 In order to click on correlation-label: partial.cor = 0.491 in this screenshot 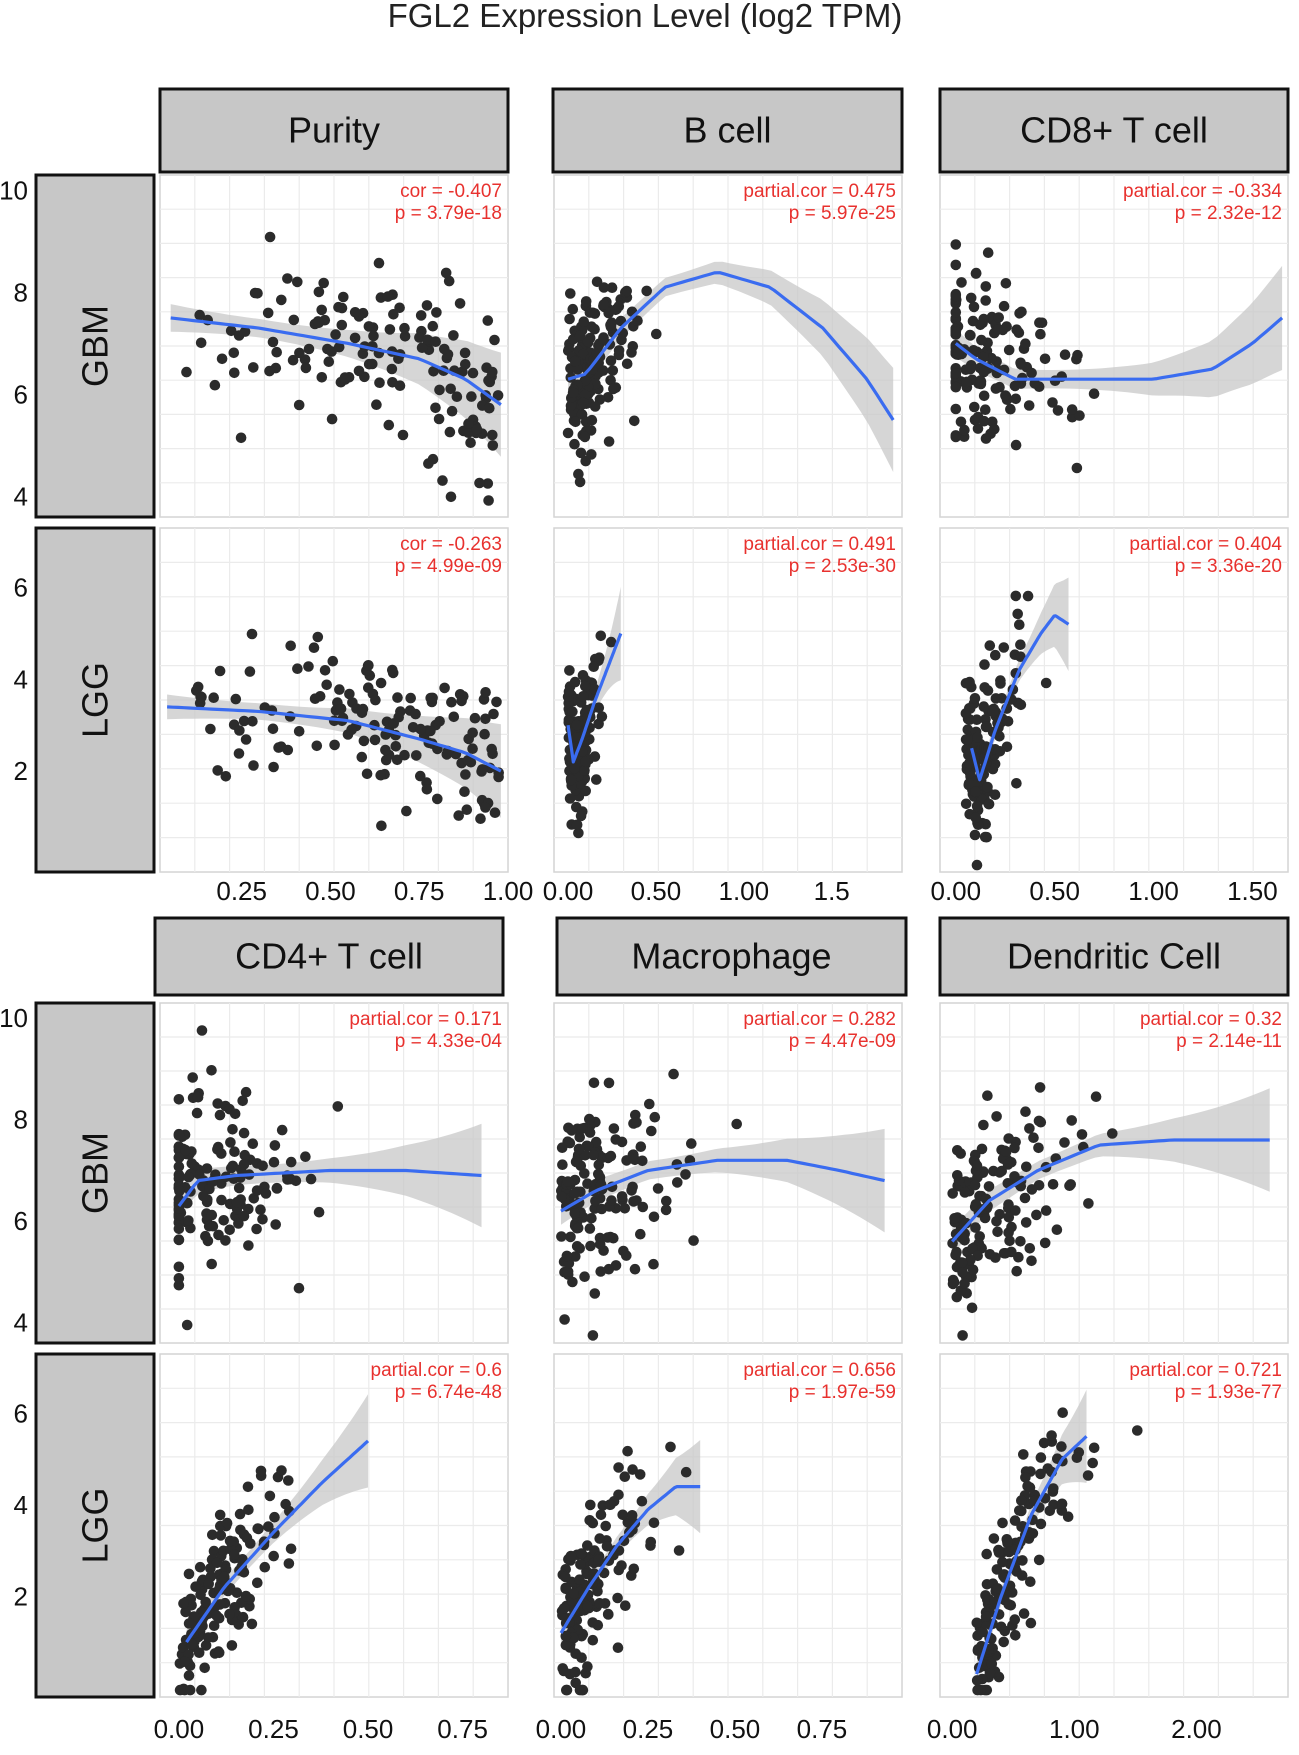, I will do `click(819, 544)`.